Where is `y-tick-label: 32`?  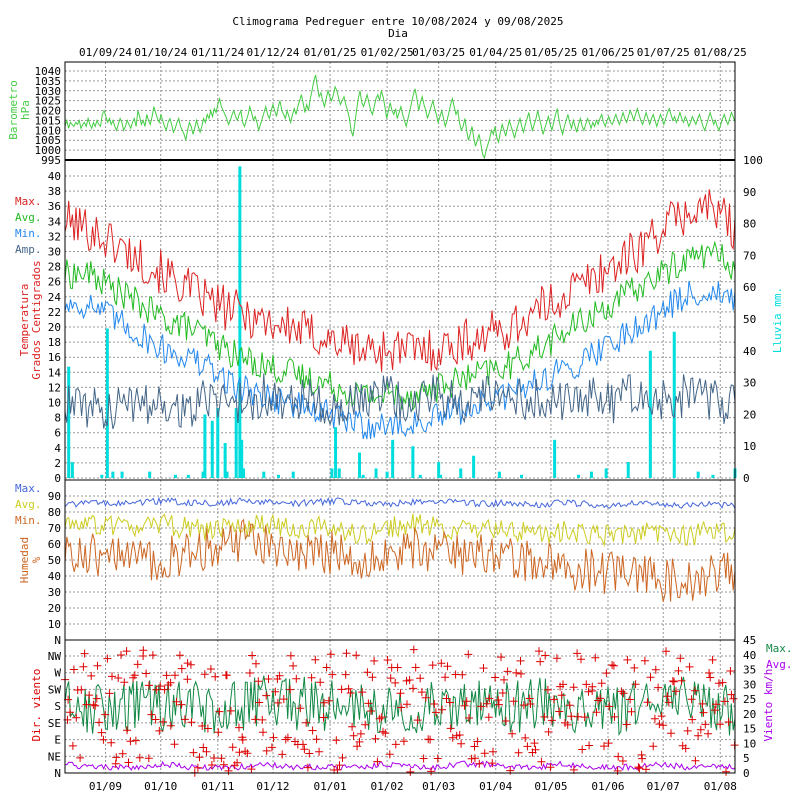 y-tick-label: 32 is located at coordinates (54, 236).